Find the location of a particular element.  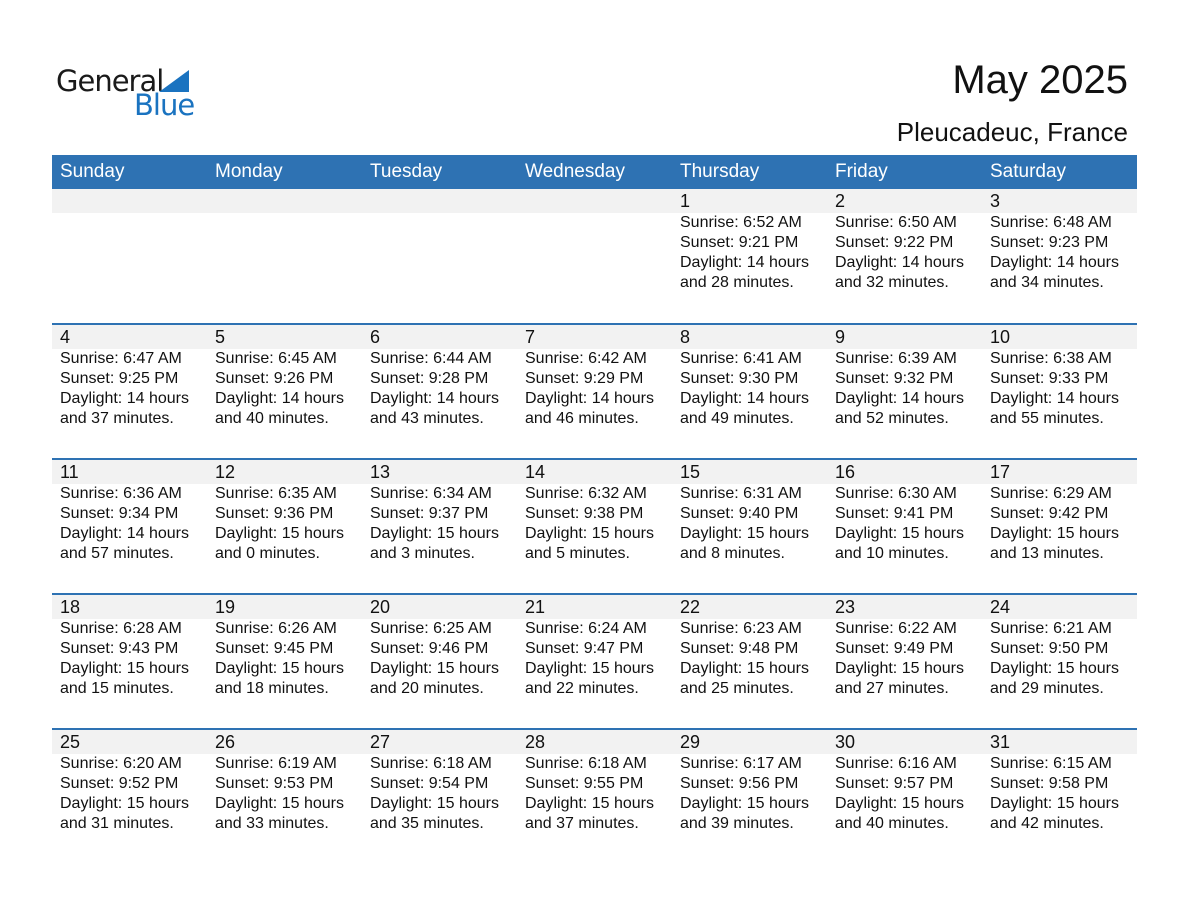

logo: General Blue is located at coordinates (126, 93).